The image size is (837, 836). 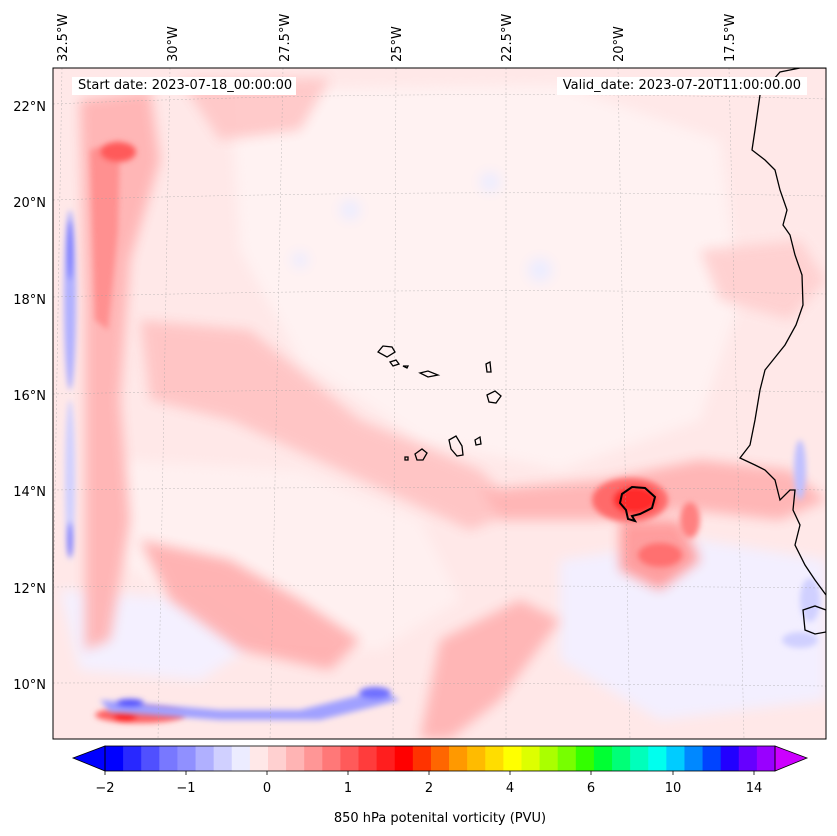 What do you see at coordinates (619, 44) in the screenshot?
I see `lon-label-20w: 20°W` at bounding box center [619, 44].